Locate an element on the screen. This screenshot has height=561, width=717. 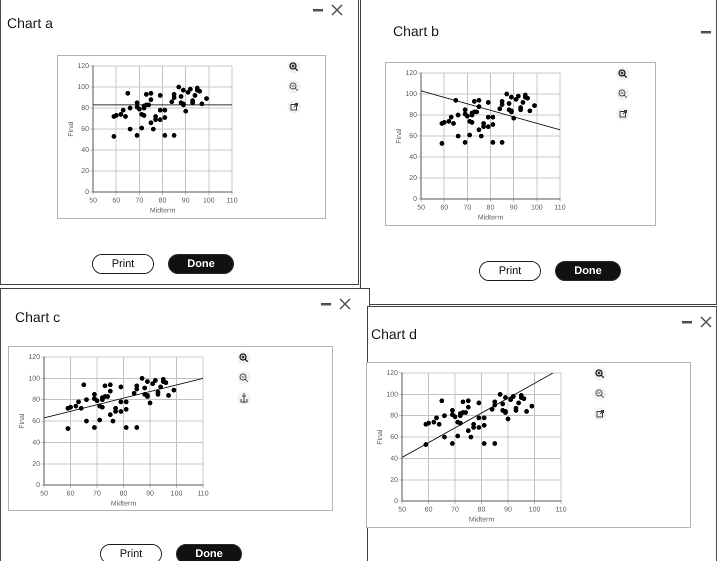
chart-title: Chart a is located at coordinates (30, 23).